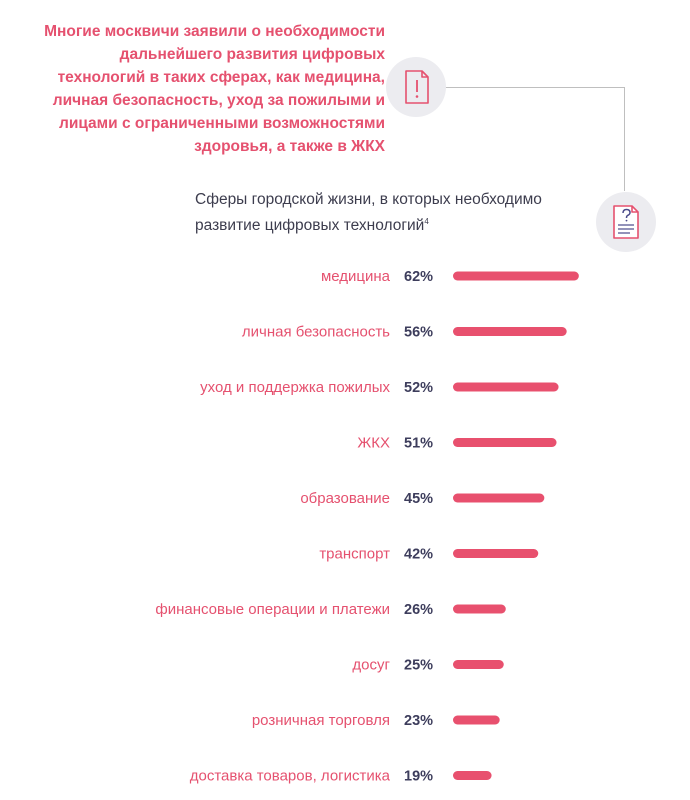  I want to click on category-label: личная безопасность, so click(316, 332).